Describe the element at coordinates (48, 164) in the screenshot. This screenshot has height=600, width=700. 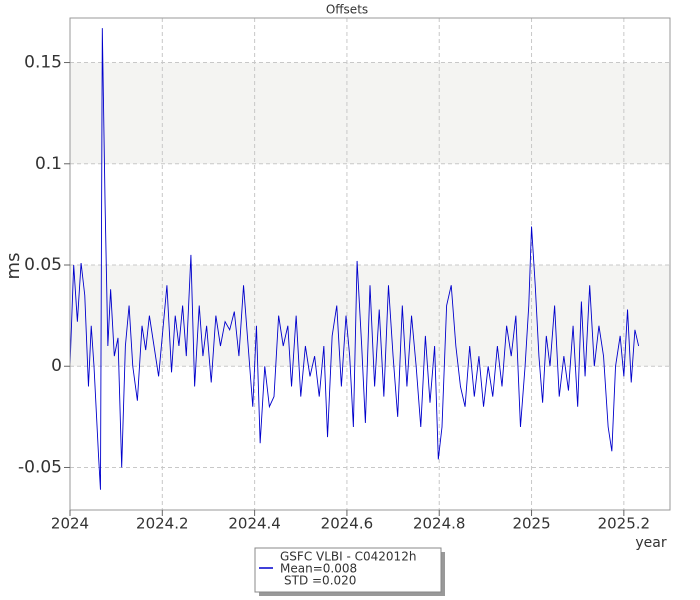
I see `y-tick-label: 0.1` at that location.